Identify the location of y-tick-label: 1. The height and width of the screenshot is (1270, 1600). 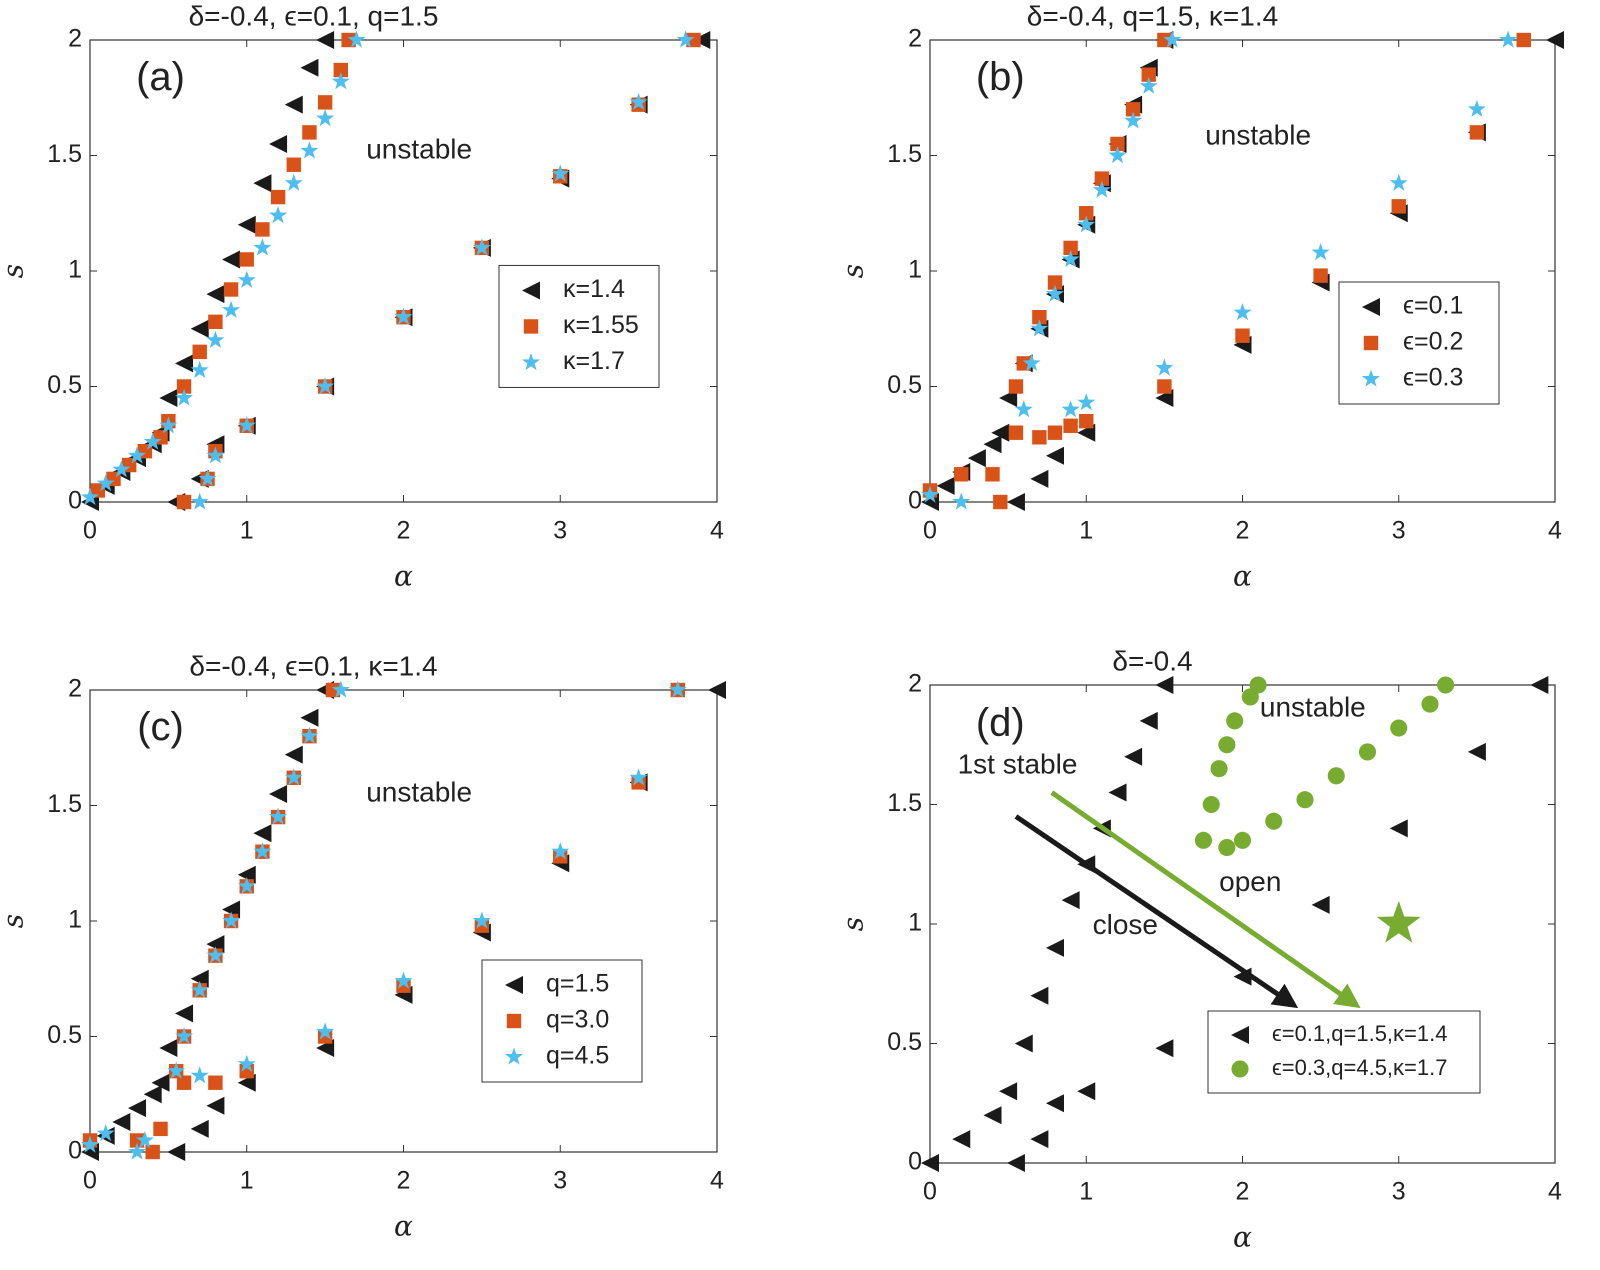
(75, 270).